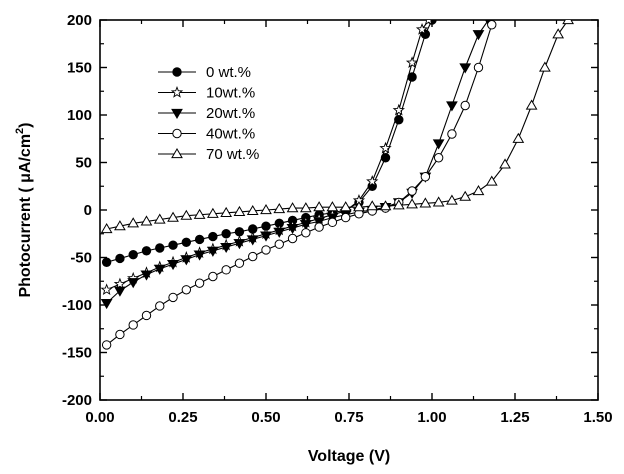 This screenshot has height=474, width=624. Describe the element at coordinates (514, 417) in the screenshot. I see `x-tick-label: 1.25` at that location.